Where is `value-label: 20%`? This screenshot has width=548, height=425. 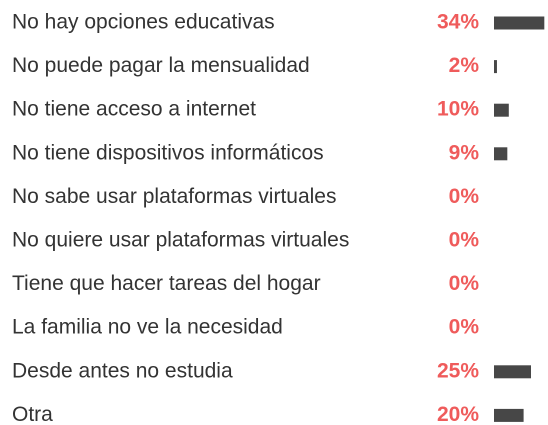
value-label: 20% is located at coordinates (458, 414).